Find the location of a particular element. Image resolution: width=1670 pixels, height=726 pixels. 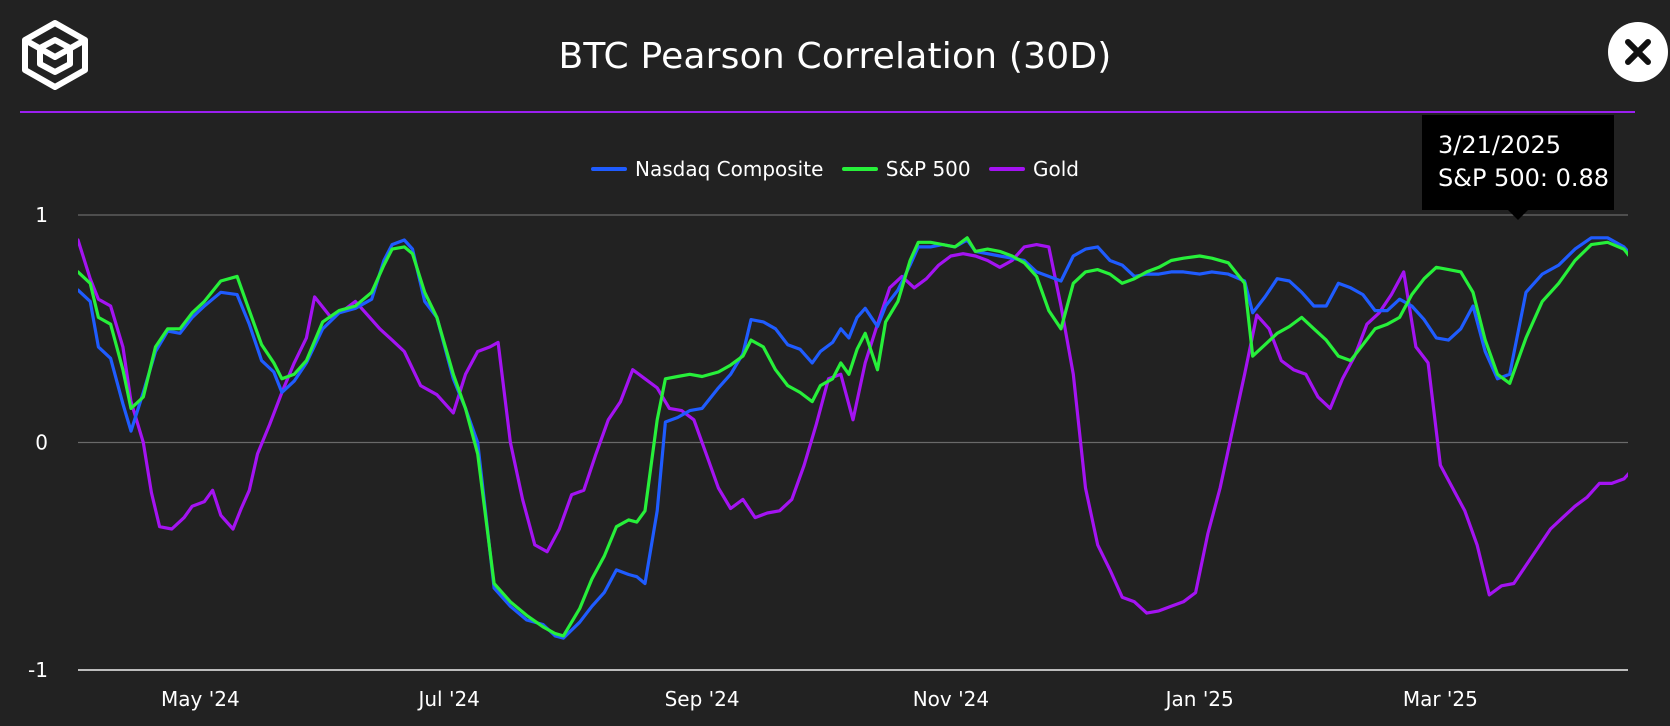

tooltip-value: S&P 500: 0.88 is located at coordinates (1524, 178).